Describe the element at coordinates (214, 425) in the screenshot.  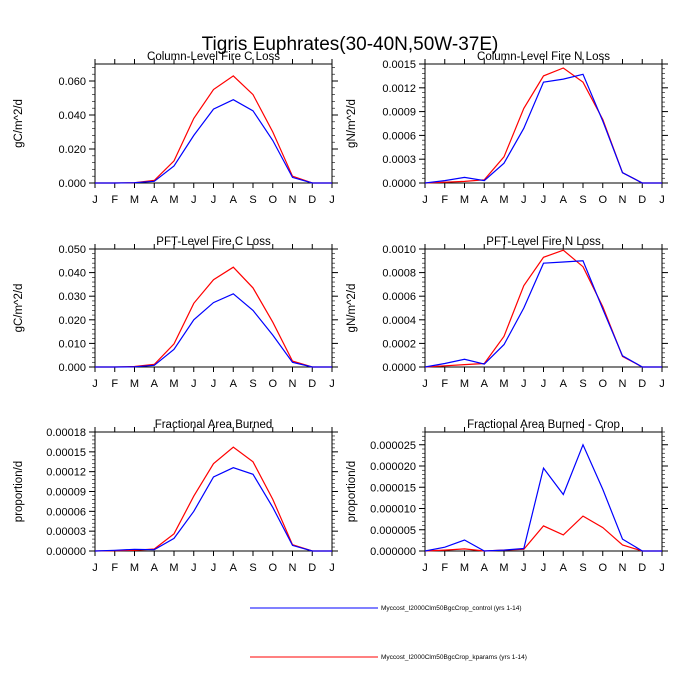
I see `panel-title: Fractional Area Burned` at that location.